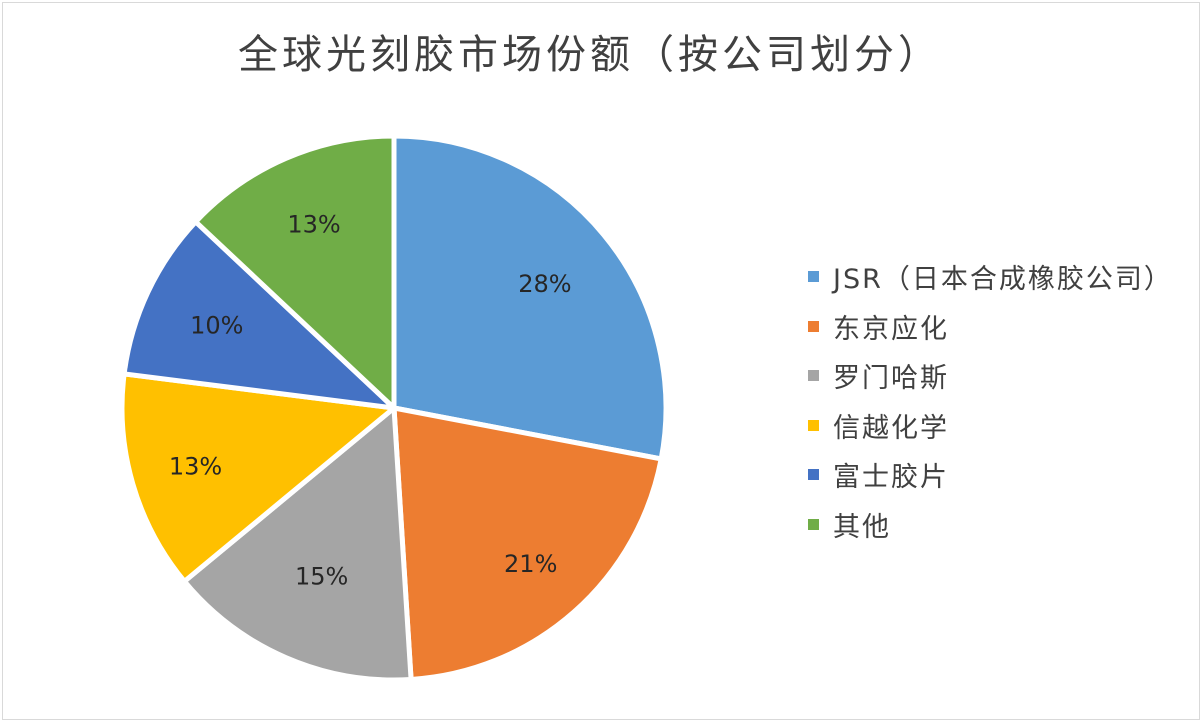 Image resolution: width=1204 pixels, height=724 pixels. What do you see at coordinates (1003, 280) in the screenshot?
I see `legend-label: JSR（日本合成橡胶公司）` at bounding box center [1003, 280].